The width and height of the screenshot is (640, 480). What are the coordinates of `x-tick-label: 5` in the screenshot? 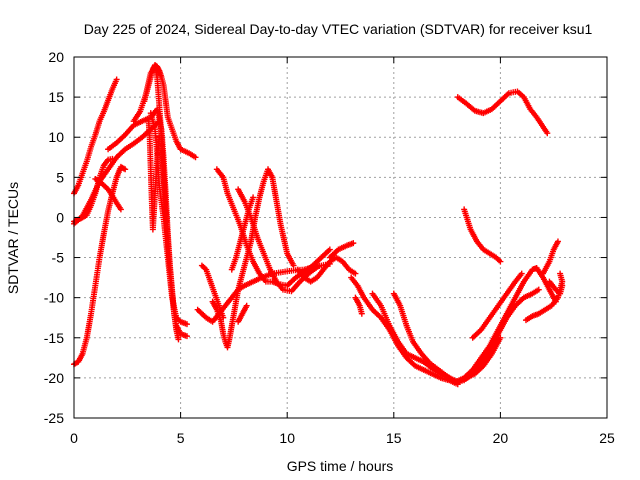 It's located at (181, 438).